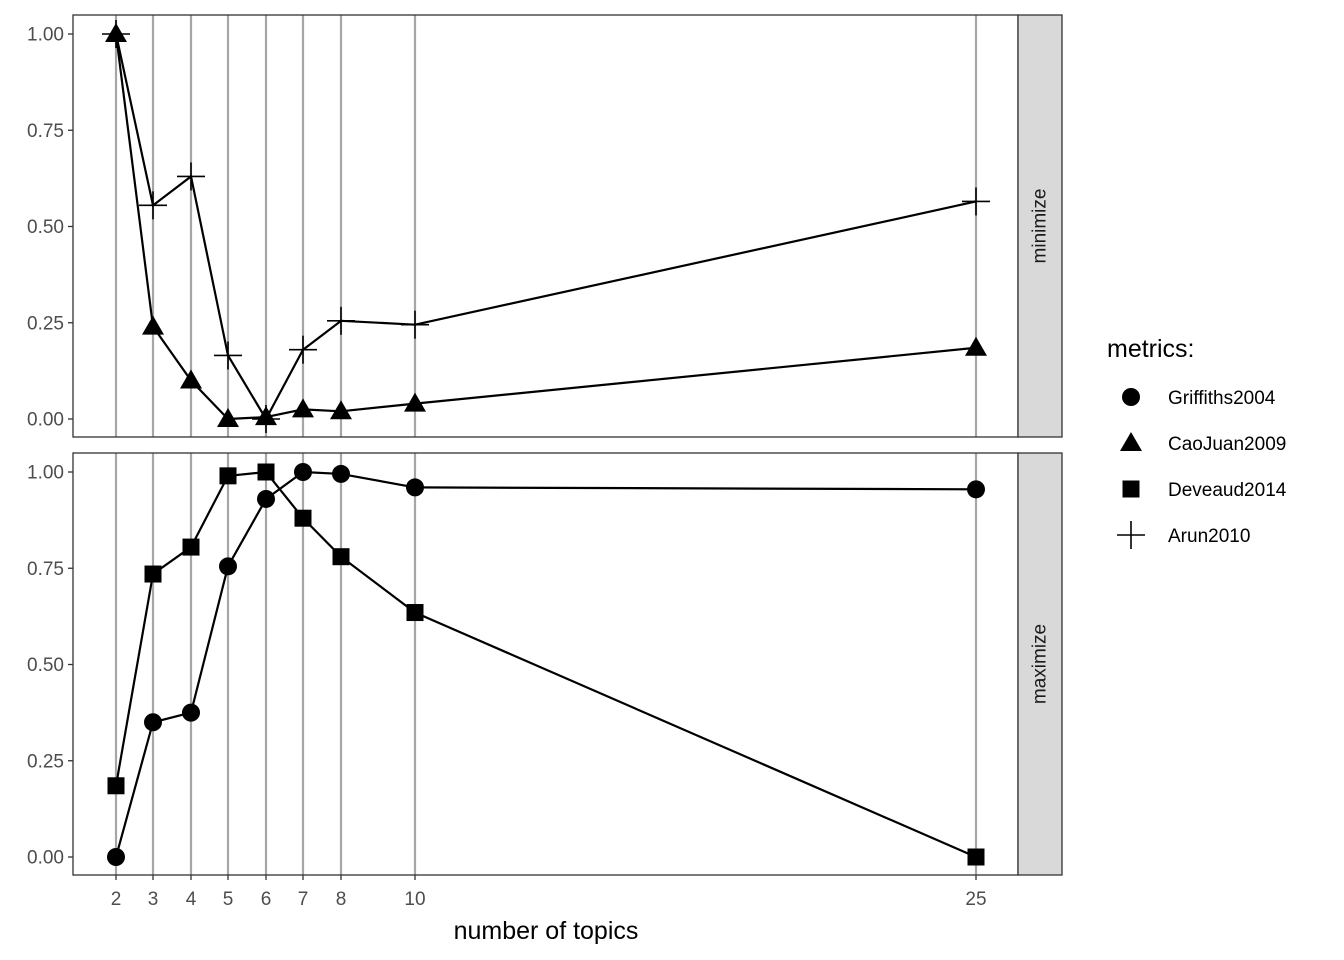  What do you see at coordinates (414, 899) in the screenshot?
I see `x-tick-label: 10` at bounding box center [414, 899].